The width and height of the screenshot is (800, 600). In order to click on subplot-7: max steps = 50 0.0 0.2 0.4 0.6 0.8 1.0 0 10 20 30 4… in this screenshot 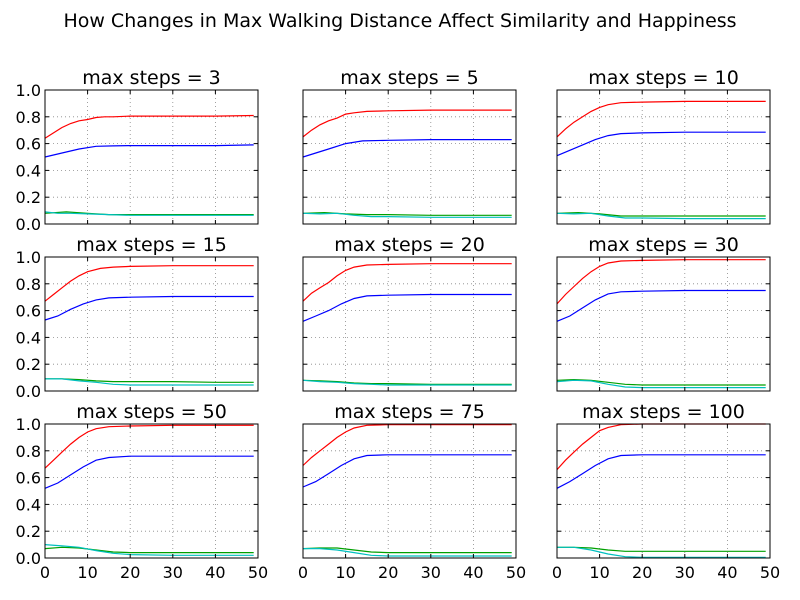, I will do `click(142, 491)`.